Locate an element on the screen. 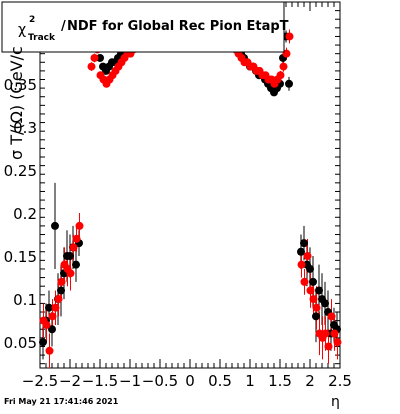  y-tick-label: 0.2 is located at coordinates (25, 214).